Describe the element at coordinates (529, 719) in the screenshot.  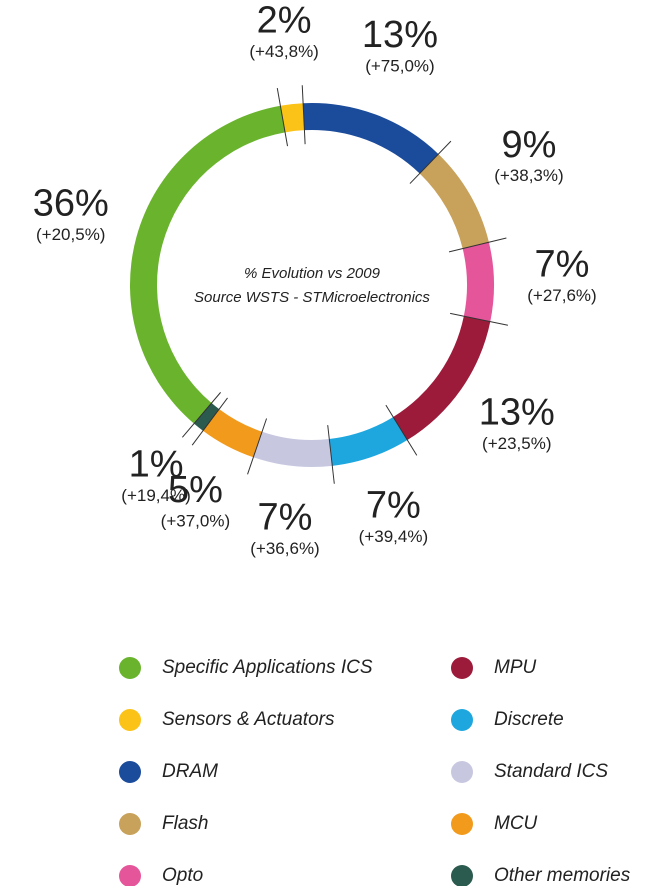
I see `legend-label: Discrete` at that location.